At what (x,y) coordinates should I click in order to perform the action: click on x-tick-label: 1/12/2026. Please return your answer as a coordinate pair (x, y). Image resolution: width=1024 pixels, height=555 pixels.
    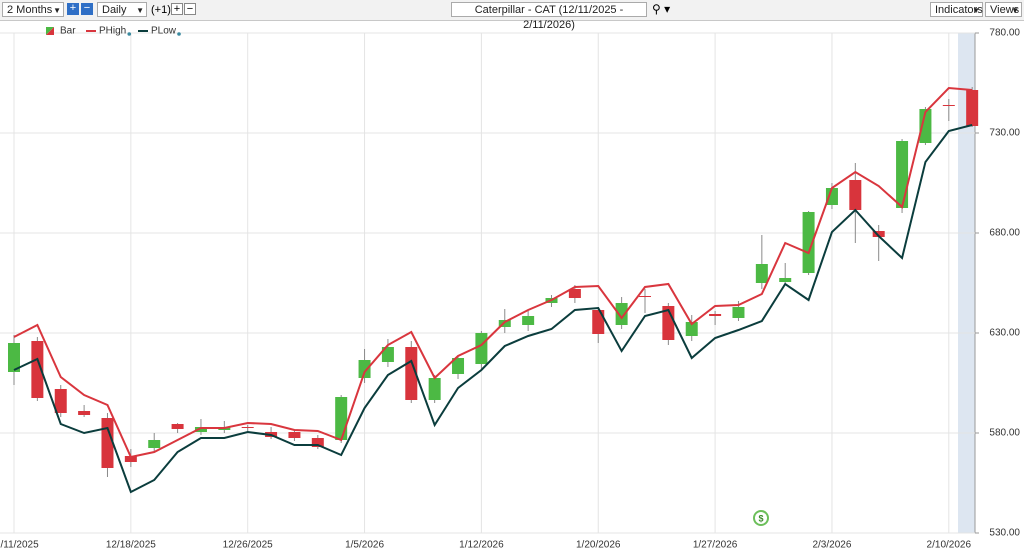
    Looking at the image, I should click on (481, 545).